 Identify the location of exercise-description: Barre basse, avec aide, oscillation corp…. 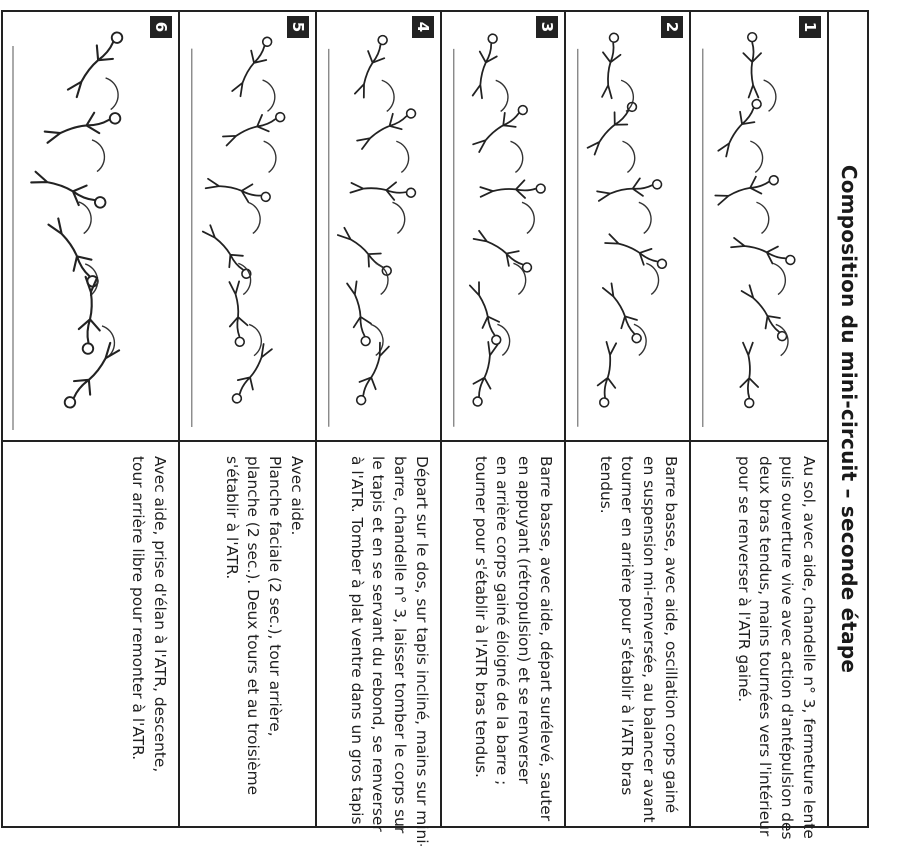
(637, 639).